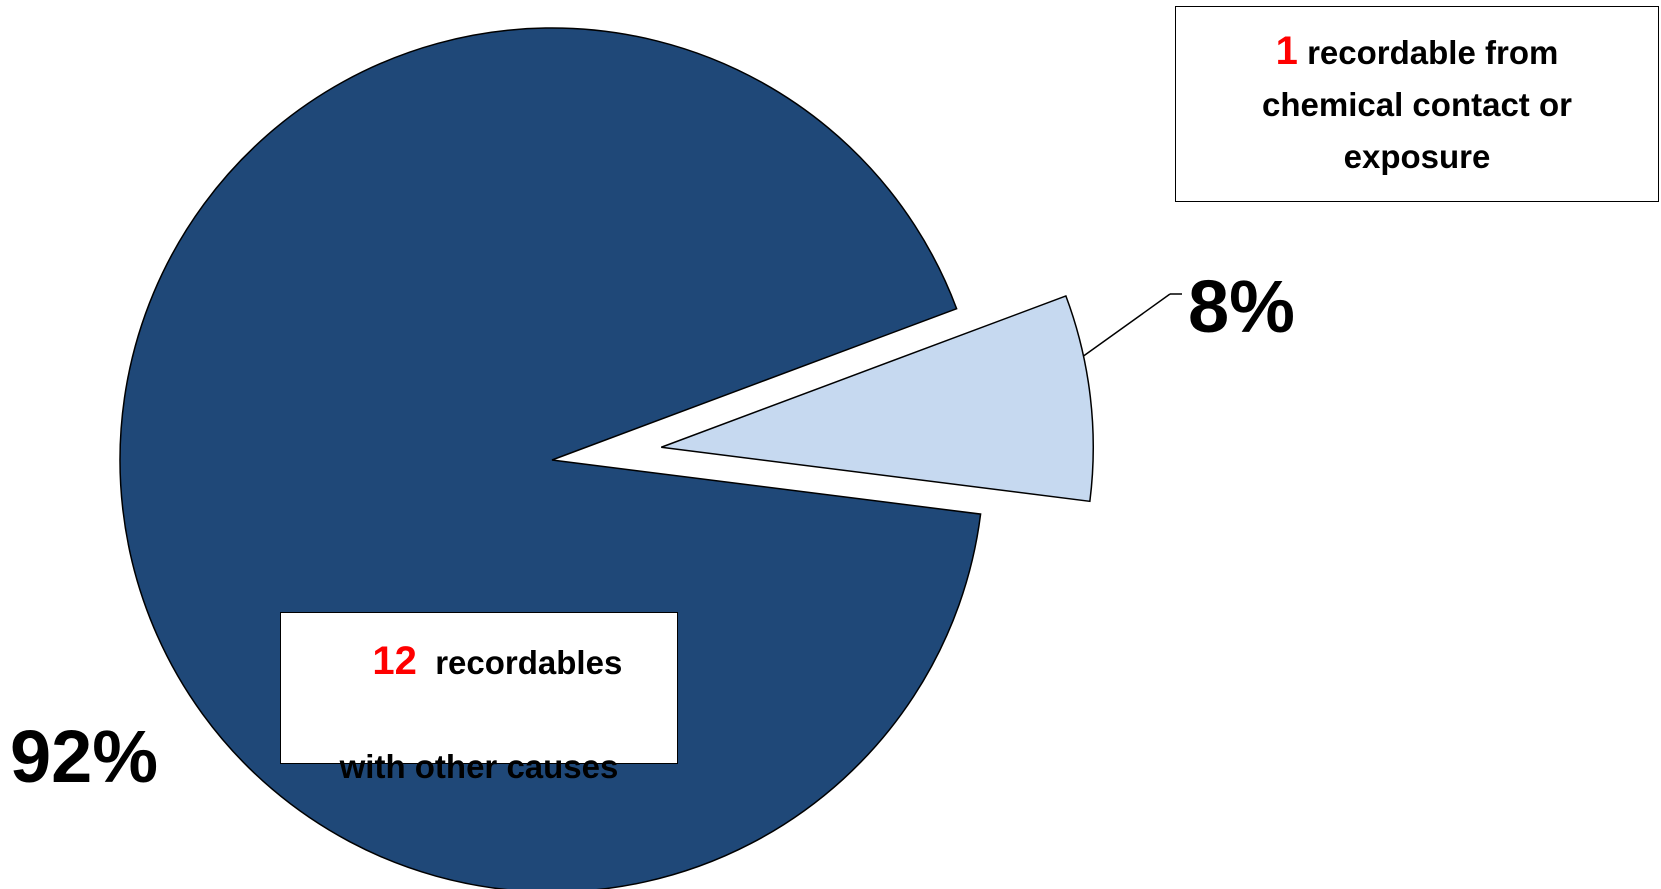 The height and width of the screenshot is (889, 1661). I want to click on slice-count-chemical: 1, so click(1286, 51).